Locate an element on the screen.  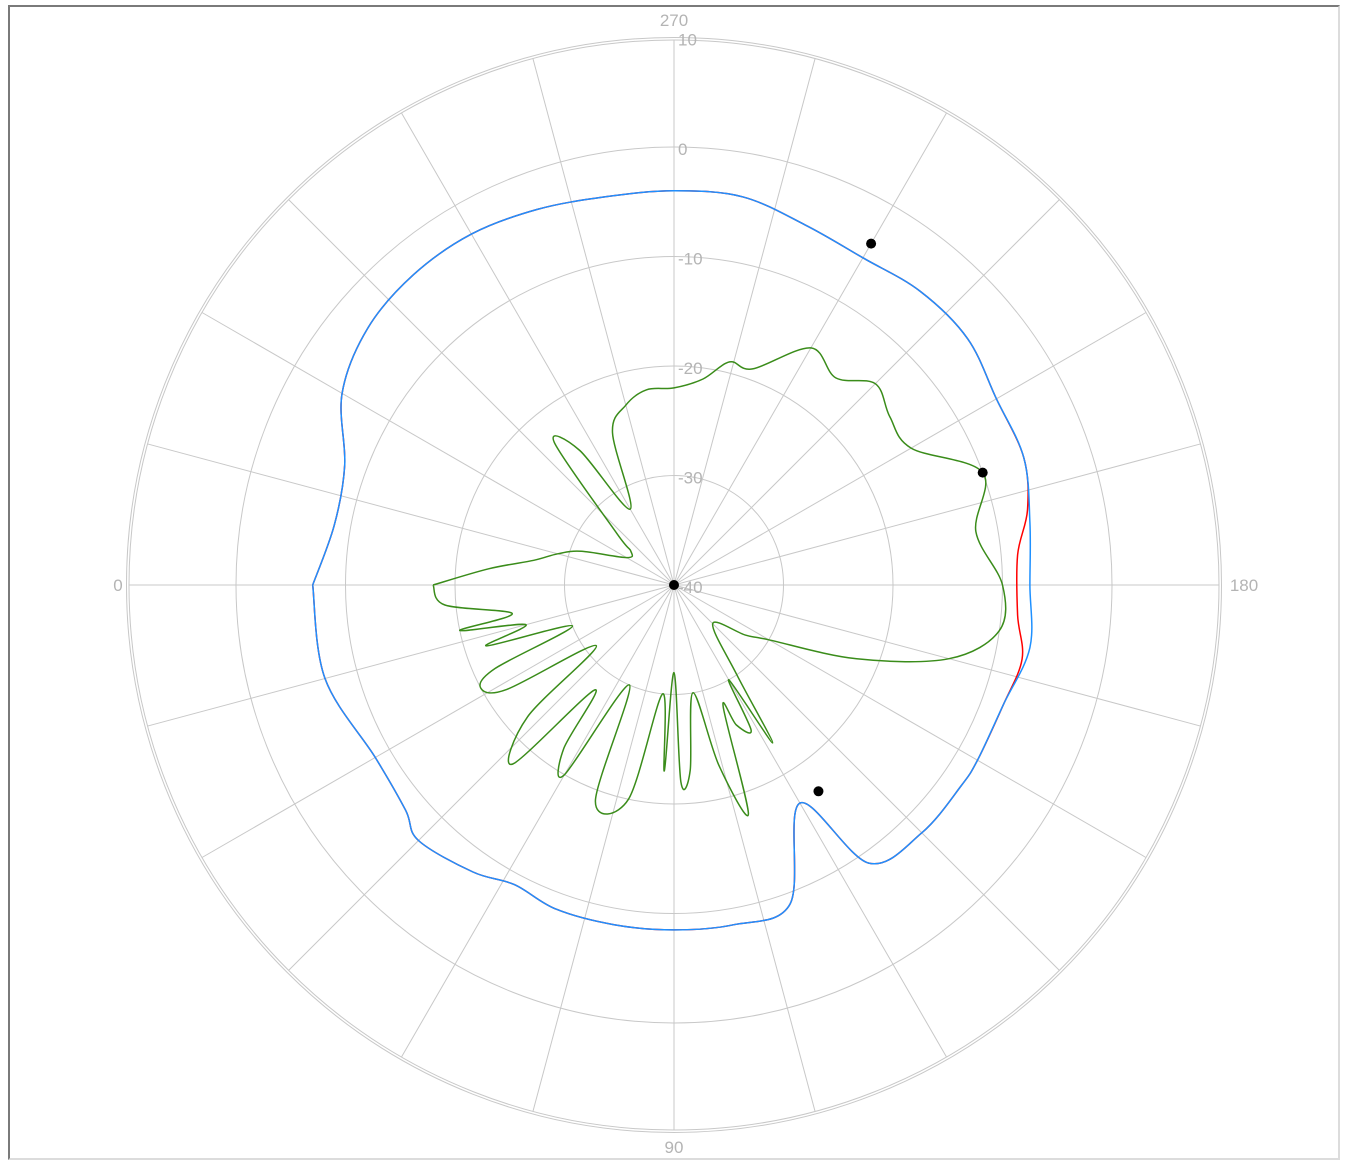
angle-label-180: 180 is located at coordinates (1244, 585).